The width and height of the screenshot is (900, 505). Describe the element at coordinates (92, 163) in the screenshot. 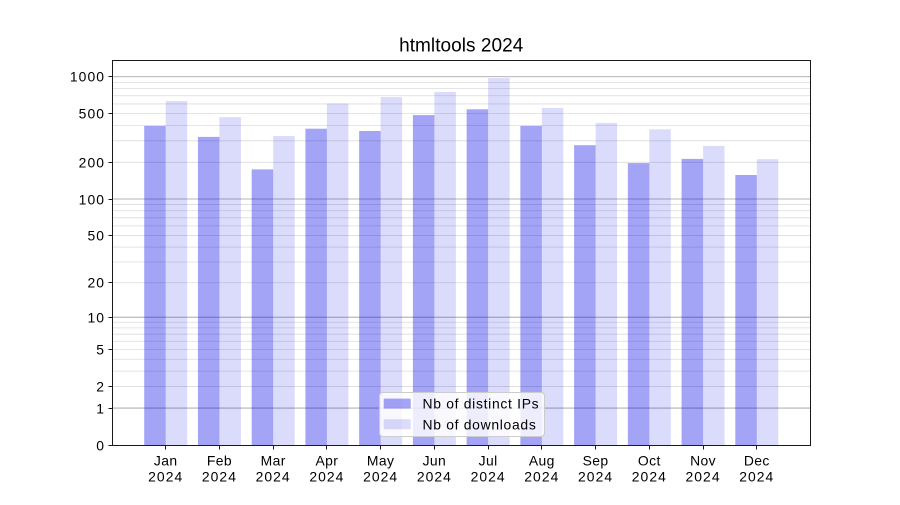

I see `svg-text: 200` at that location.